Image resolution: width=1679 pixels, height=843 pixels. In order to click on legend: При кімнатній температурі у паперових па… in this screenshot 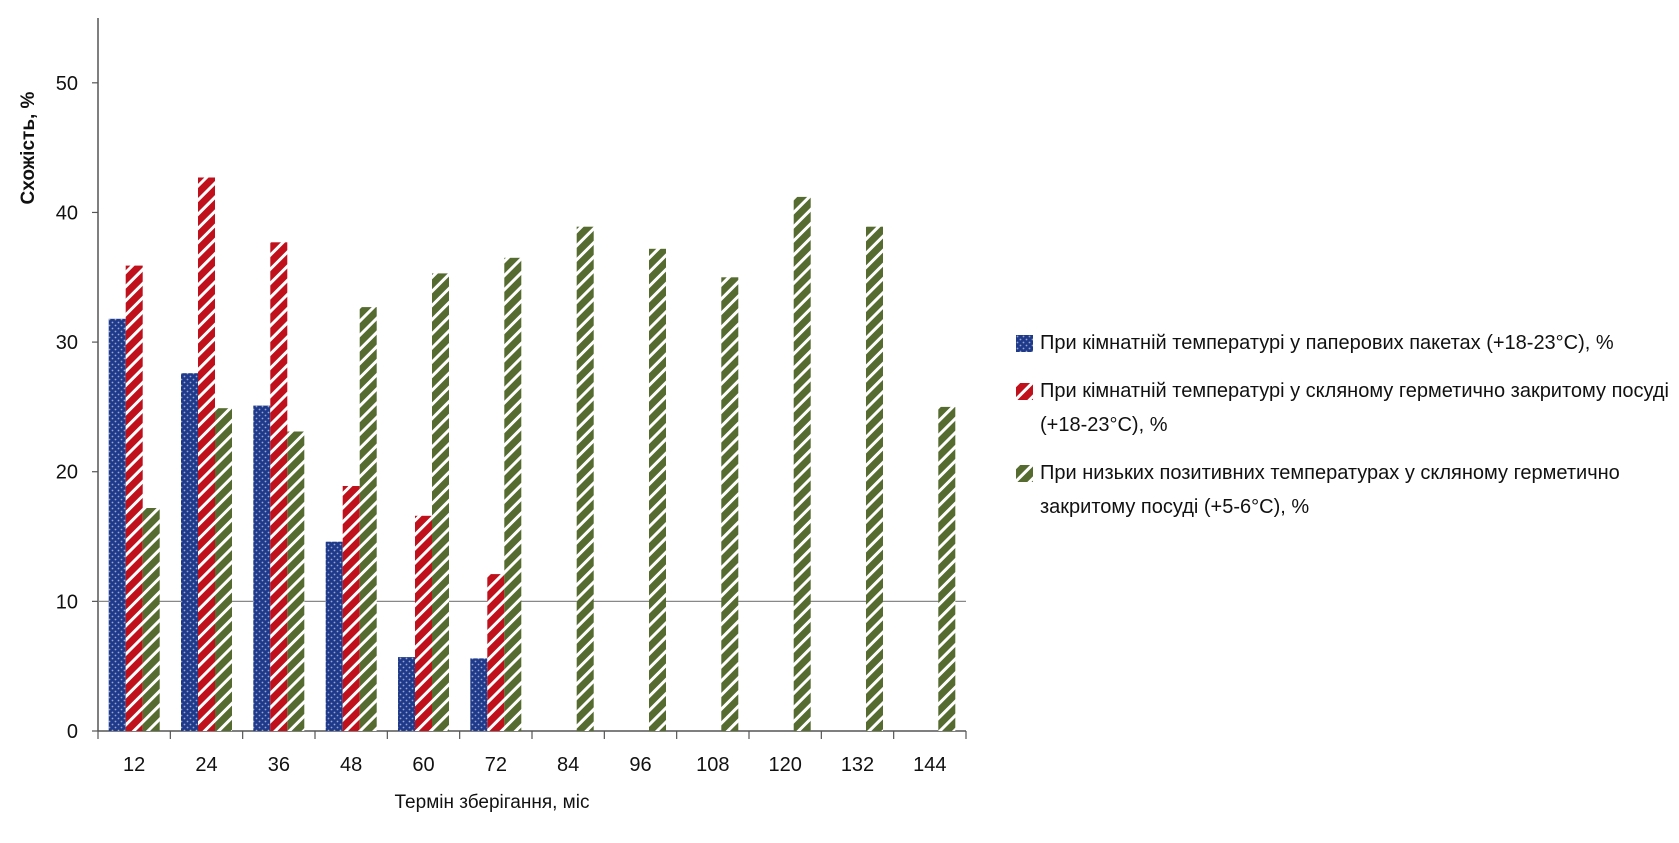, I will do `click(1346, 432)`.